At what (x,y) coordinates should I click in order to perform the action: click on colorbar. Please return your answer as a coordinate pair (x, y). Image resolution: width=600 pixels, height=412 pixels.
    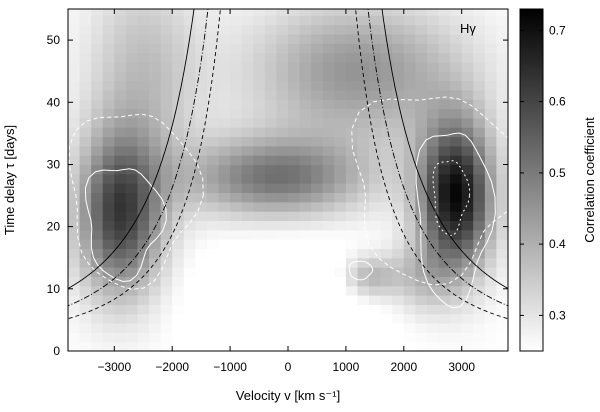
    Looking at the image, I should click on (531, 180).